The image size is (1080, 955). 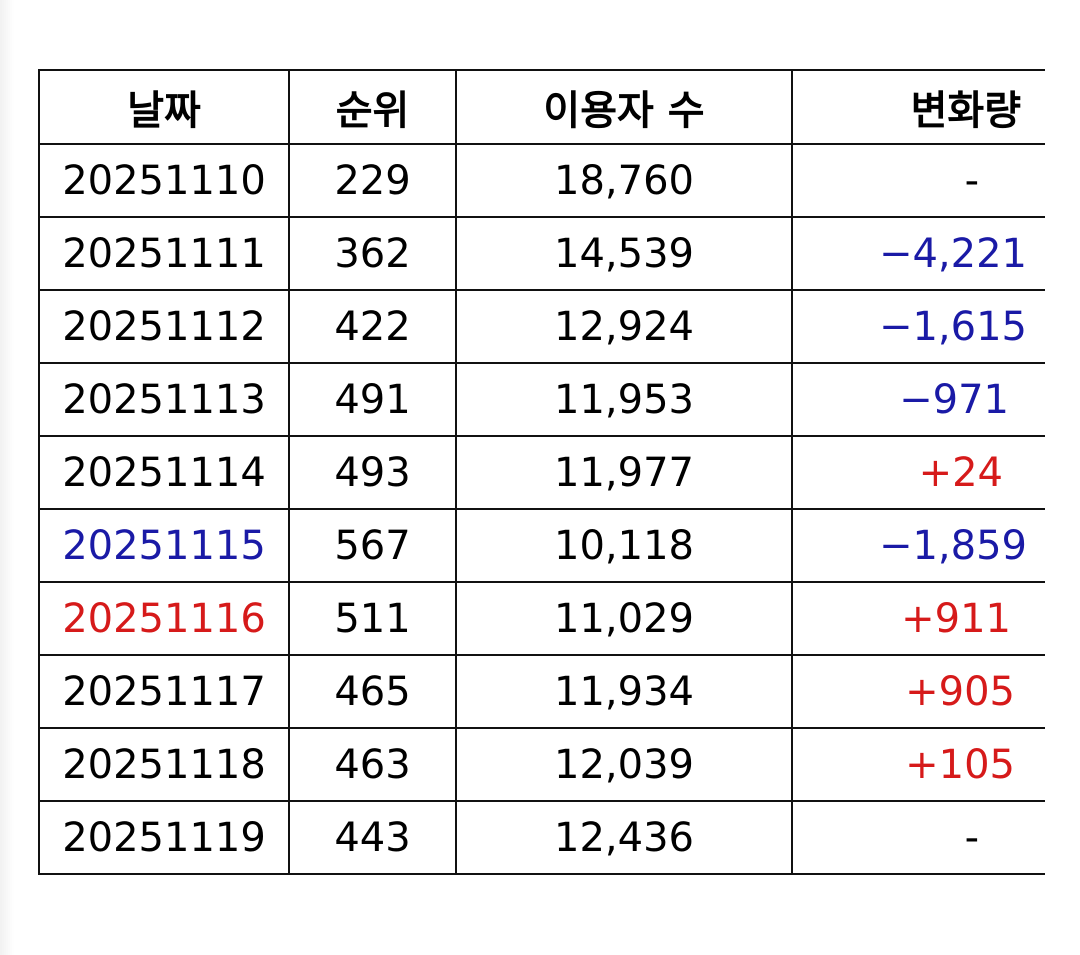 I want to click on cell-date: 20251118, so click(x=164, y=764).